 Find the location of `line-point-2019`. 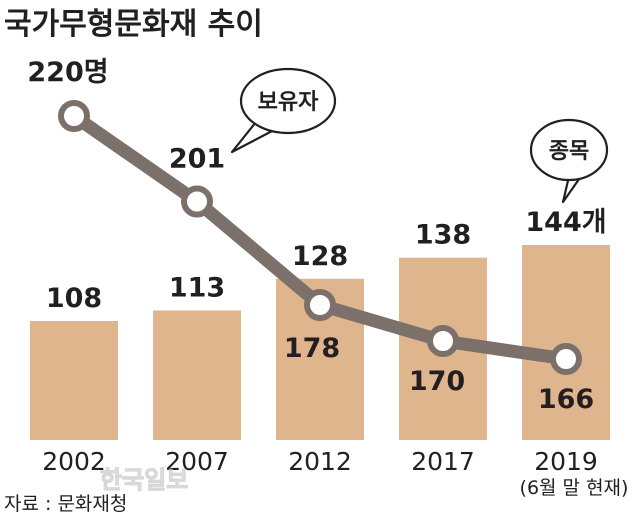

line-point-2019 is located at coordinates (566, 359).